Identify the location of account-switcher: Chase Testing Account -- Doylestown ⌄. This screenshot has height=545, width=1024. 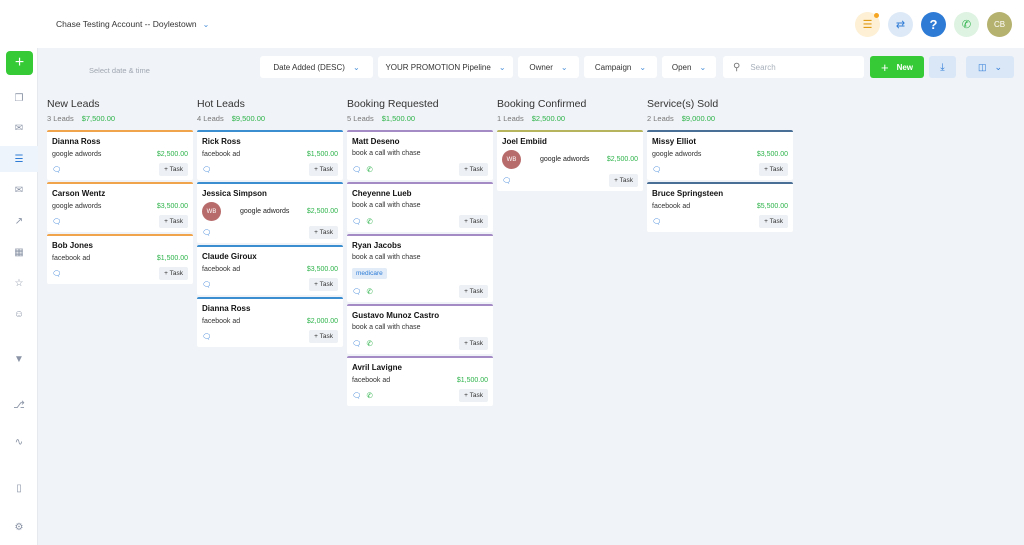
(132, 24).